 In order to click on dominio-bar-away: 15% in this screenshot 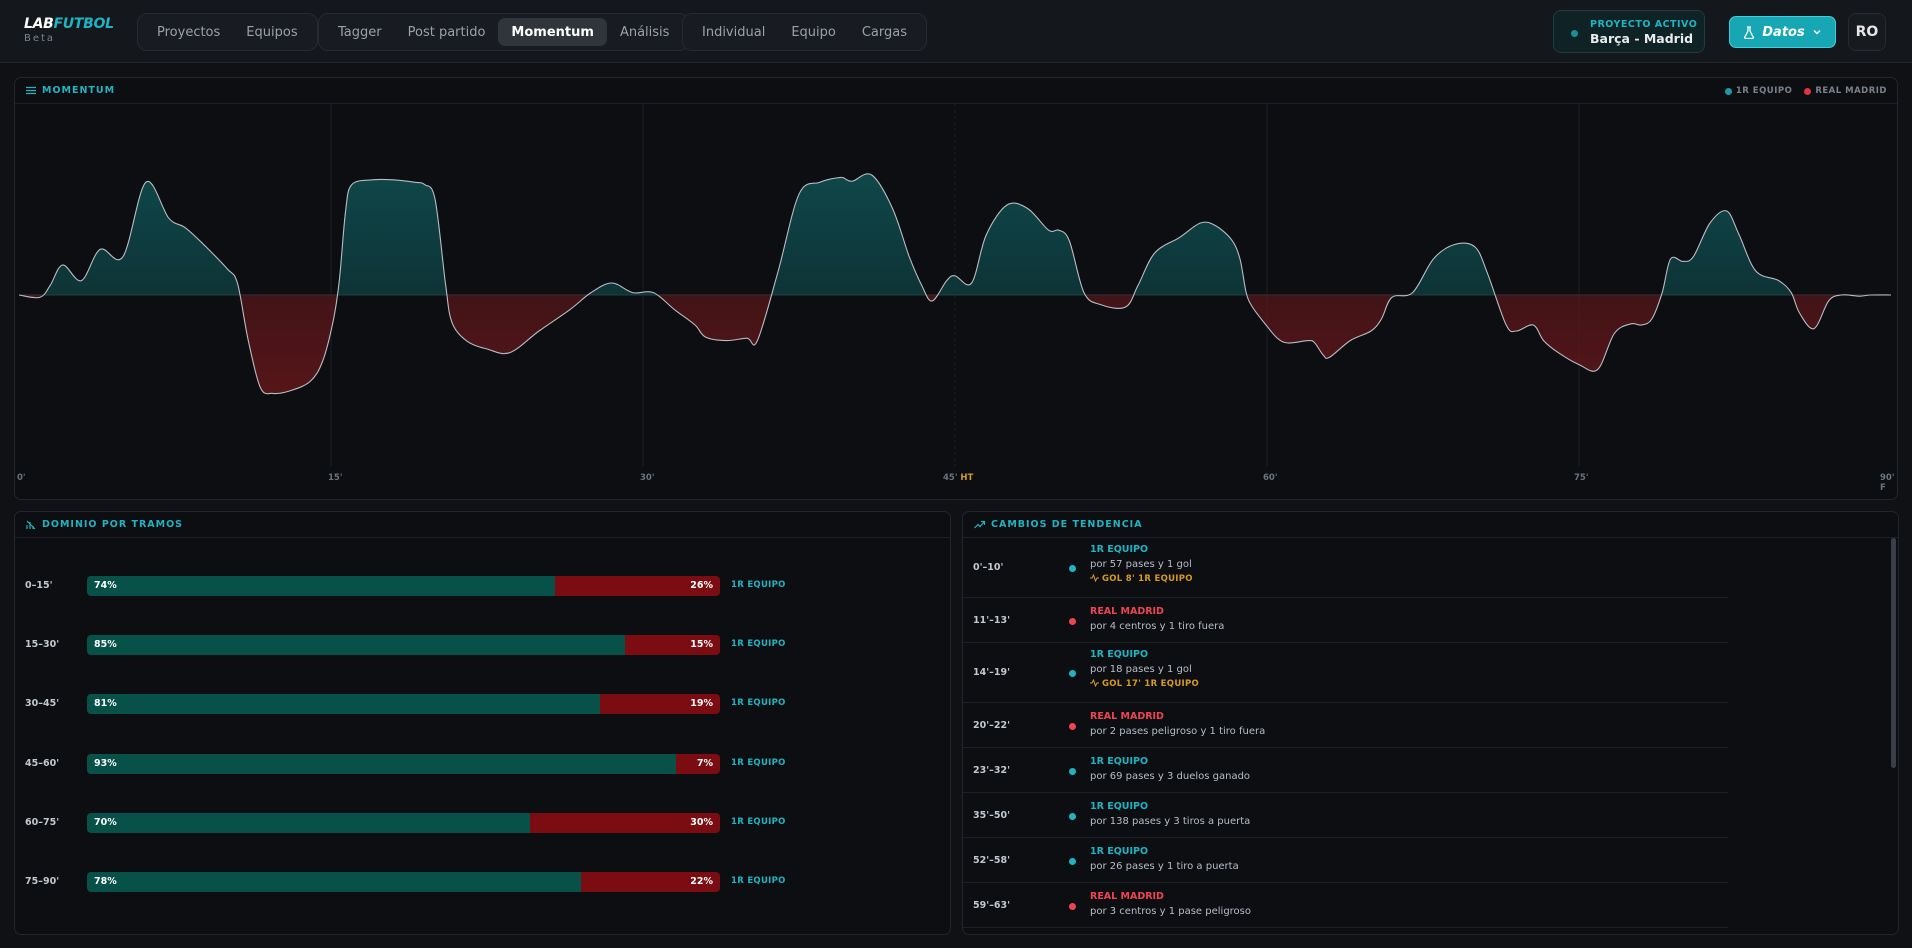, I will do `click(672, 645)`.